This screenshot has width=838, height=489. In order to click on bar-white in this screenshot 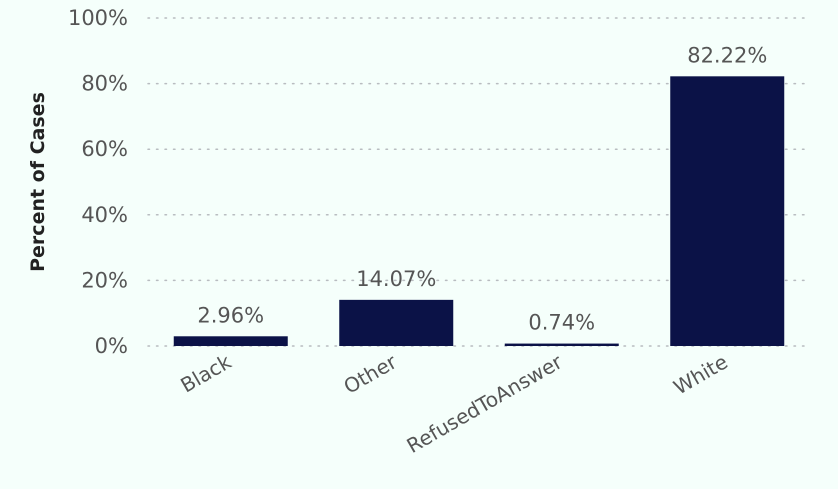, I will do `click(727, 211)`.